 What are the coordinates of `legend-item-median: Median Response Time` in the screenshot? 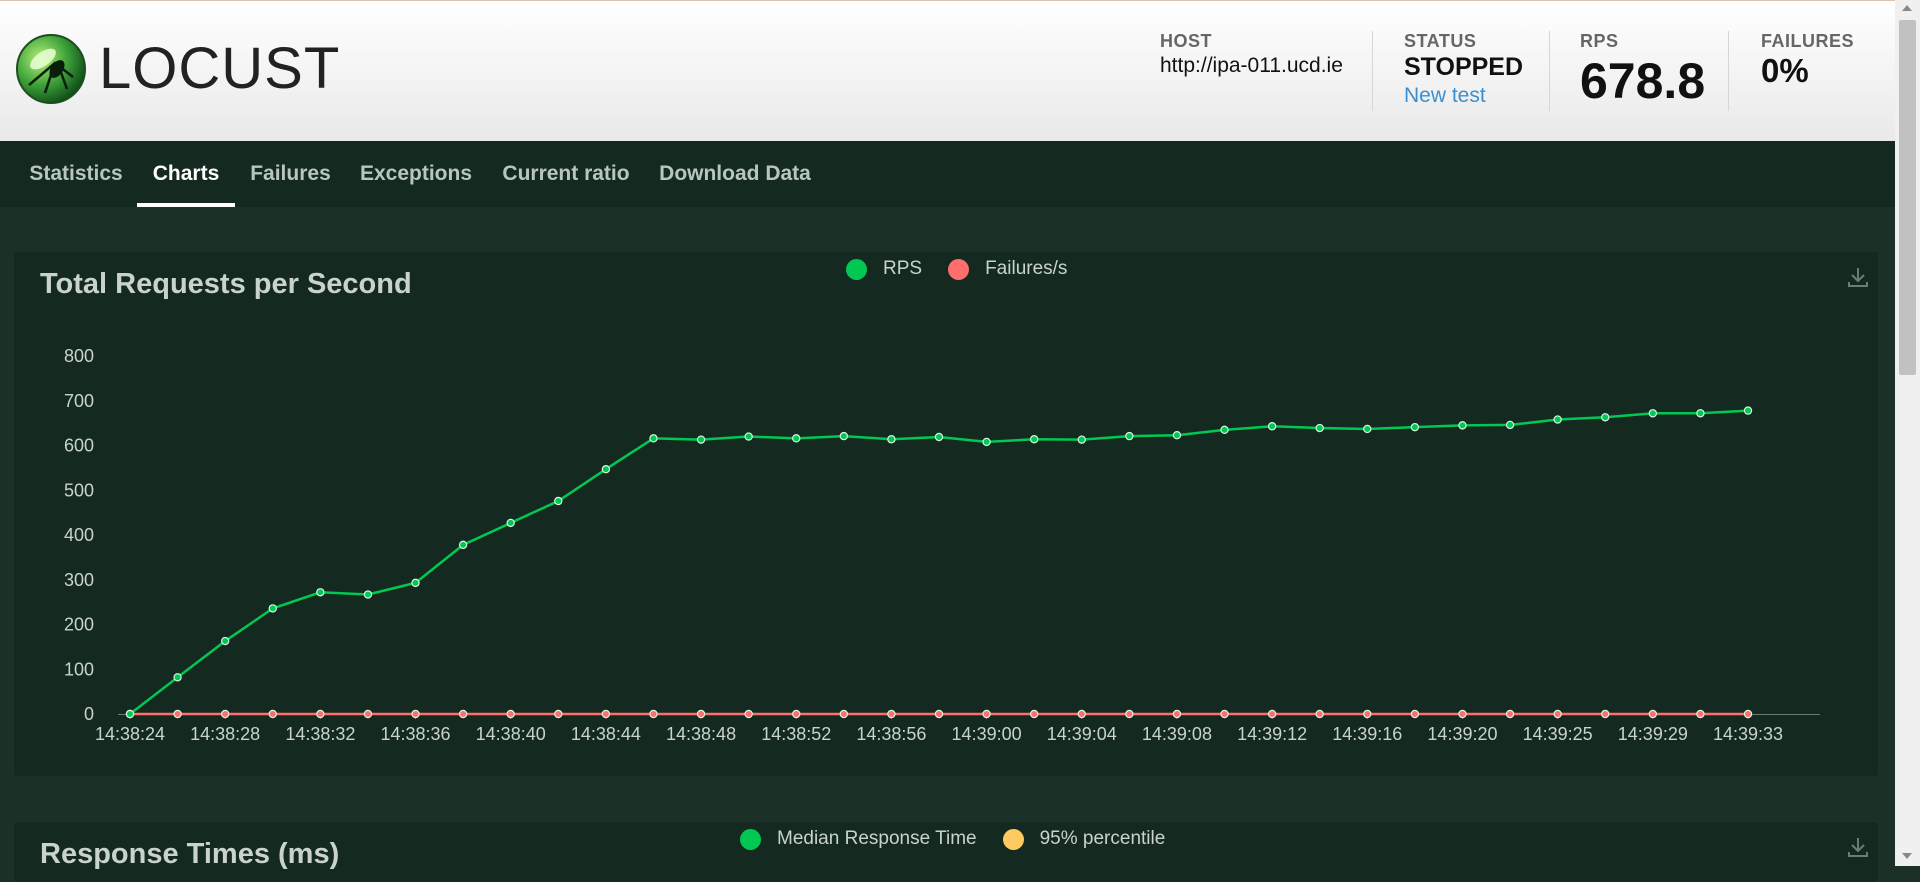 It's located at (858, 839).